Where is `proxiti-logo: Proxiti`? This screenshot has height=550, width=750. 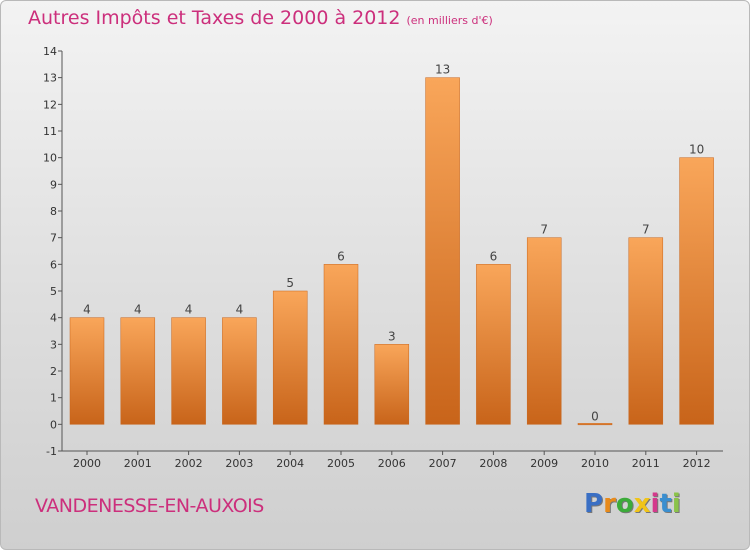
proxiti-logo: Proxiti is located at coordinates (632, 504).